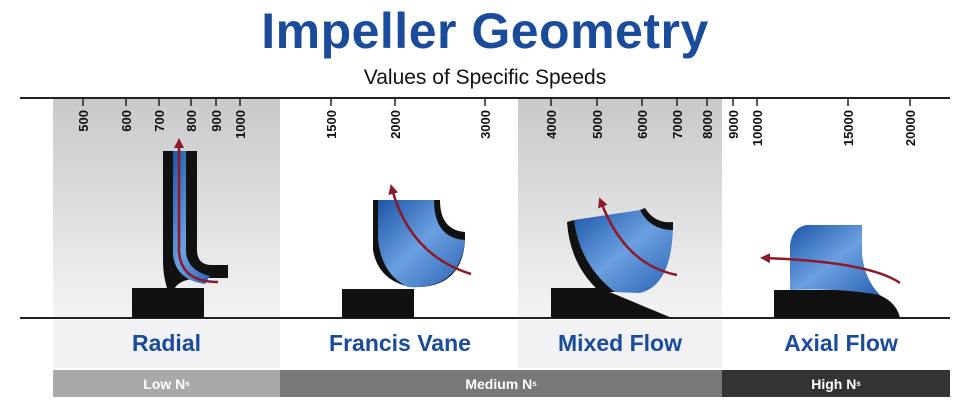  What do you see at coordinates (848, 128) in the screenshot?
I see `tick-label: 15000` at bounding box center [848, 128].